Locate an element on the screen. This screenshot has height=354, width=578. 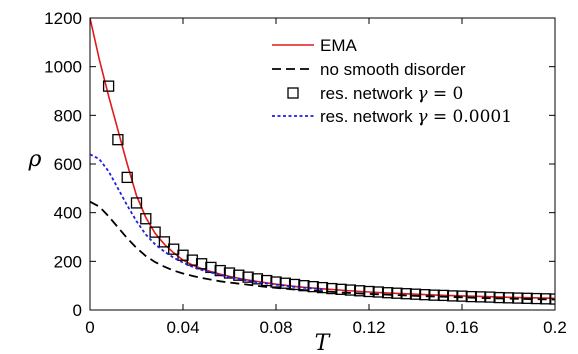
x-tick-label: 0.16 is located at coordinates (461, 327).